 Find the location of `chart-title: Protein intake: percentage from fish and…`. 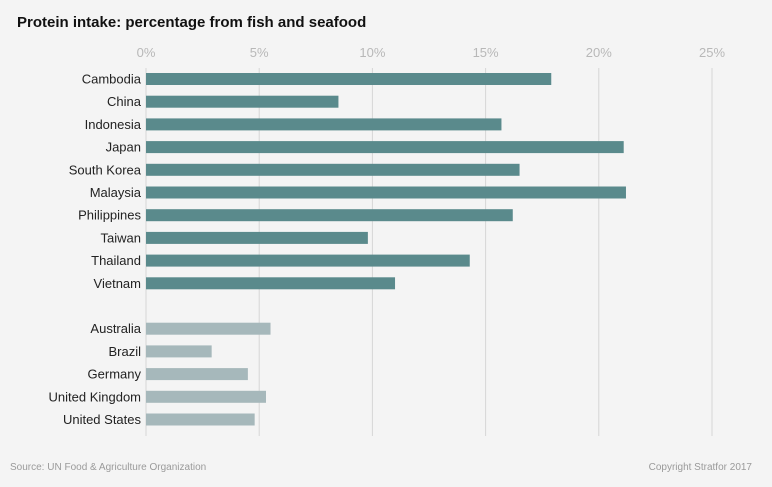

chart-title: Protein intake: percentage from fish and… is located at coordinates (192, 22).